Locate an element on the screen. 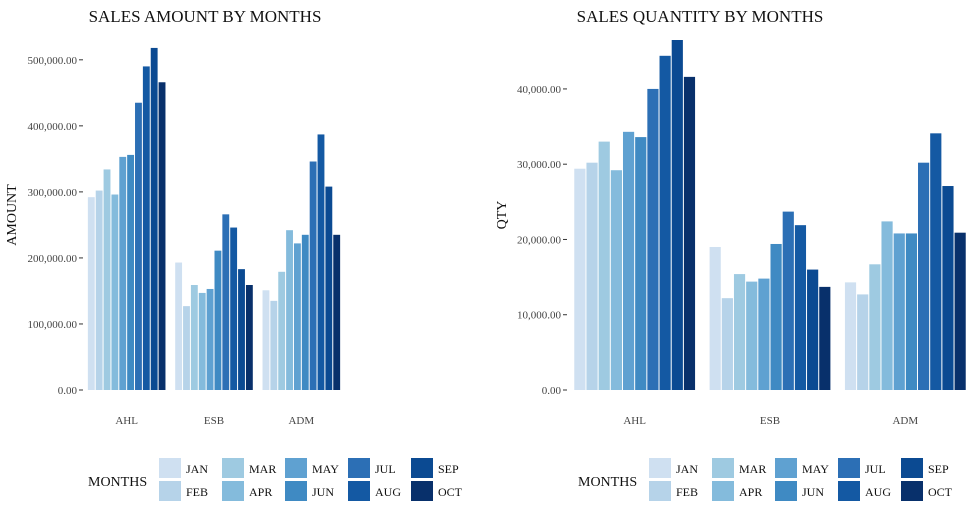  bar-ahl-apr is located at coordinates (616, 280).